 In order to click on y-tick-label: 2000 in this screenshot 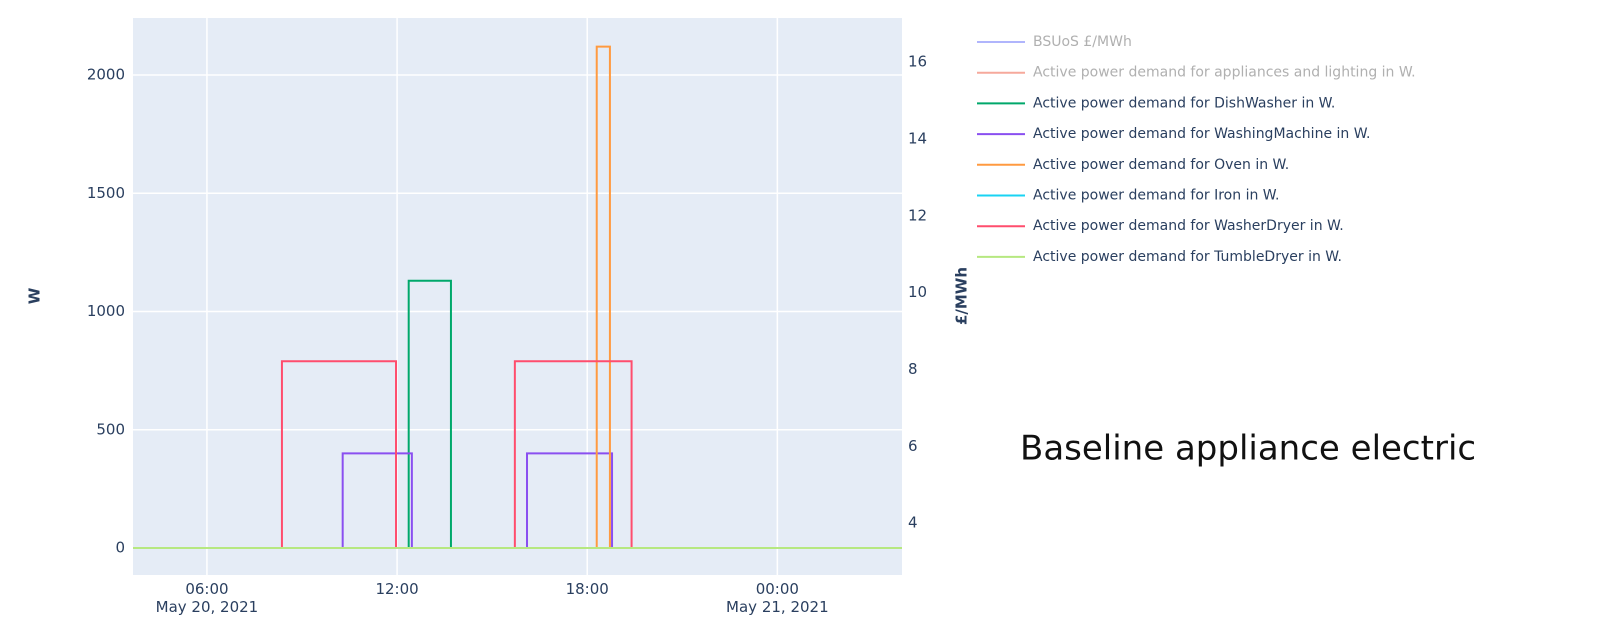, I will do `click(106, 75)`.